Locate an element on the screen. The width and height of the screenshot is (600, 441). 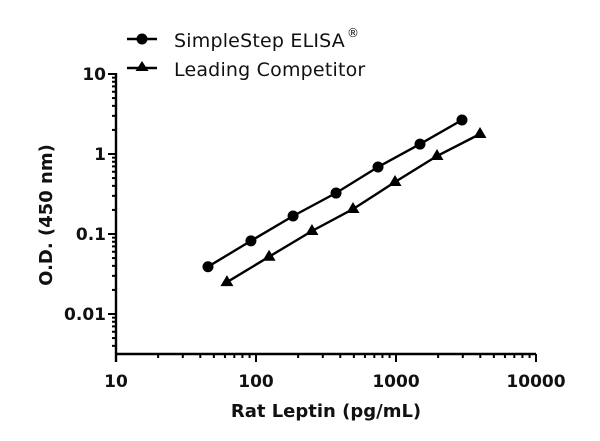
x-tick-label: 10000 is located at coordinates (535, 382).